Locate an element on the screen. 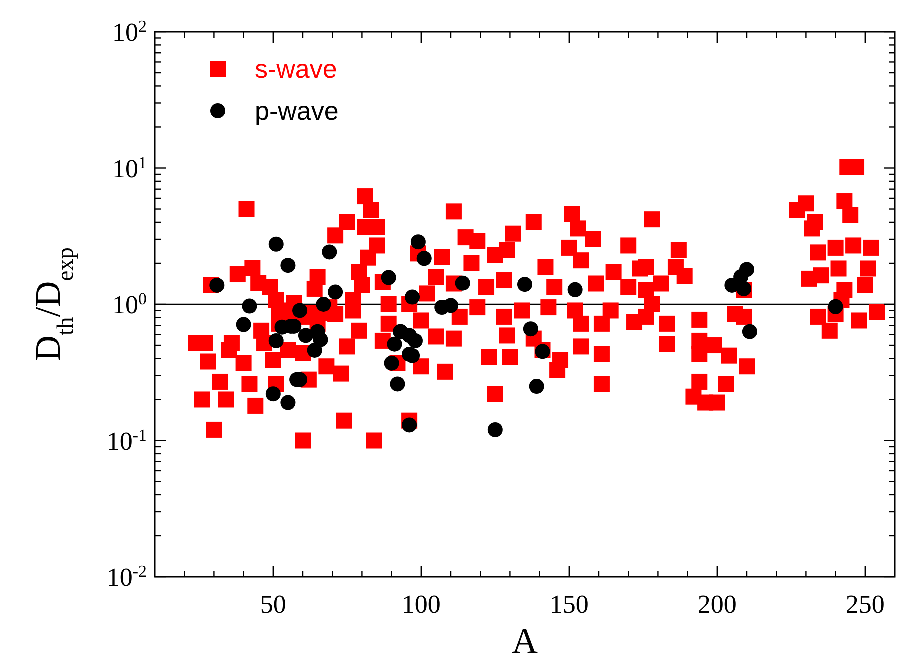 This screenshot has height=661, width=898. y-tick-label: 10$^{2}$ is located at coordinates (129, 31).